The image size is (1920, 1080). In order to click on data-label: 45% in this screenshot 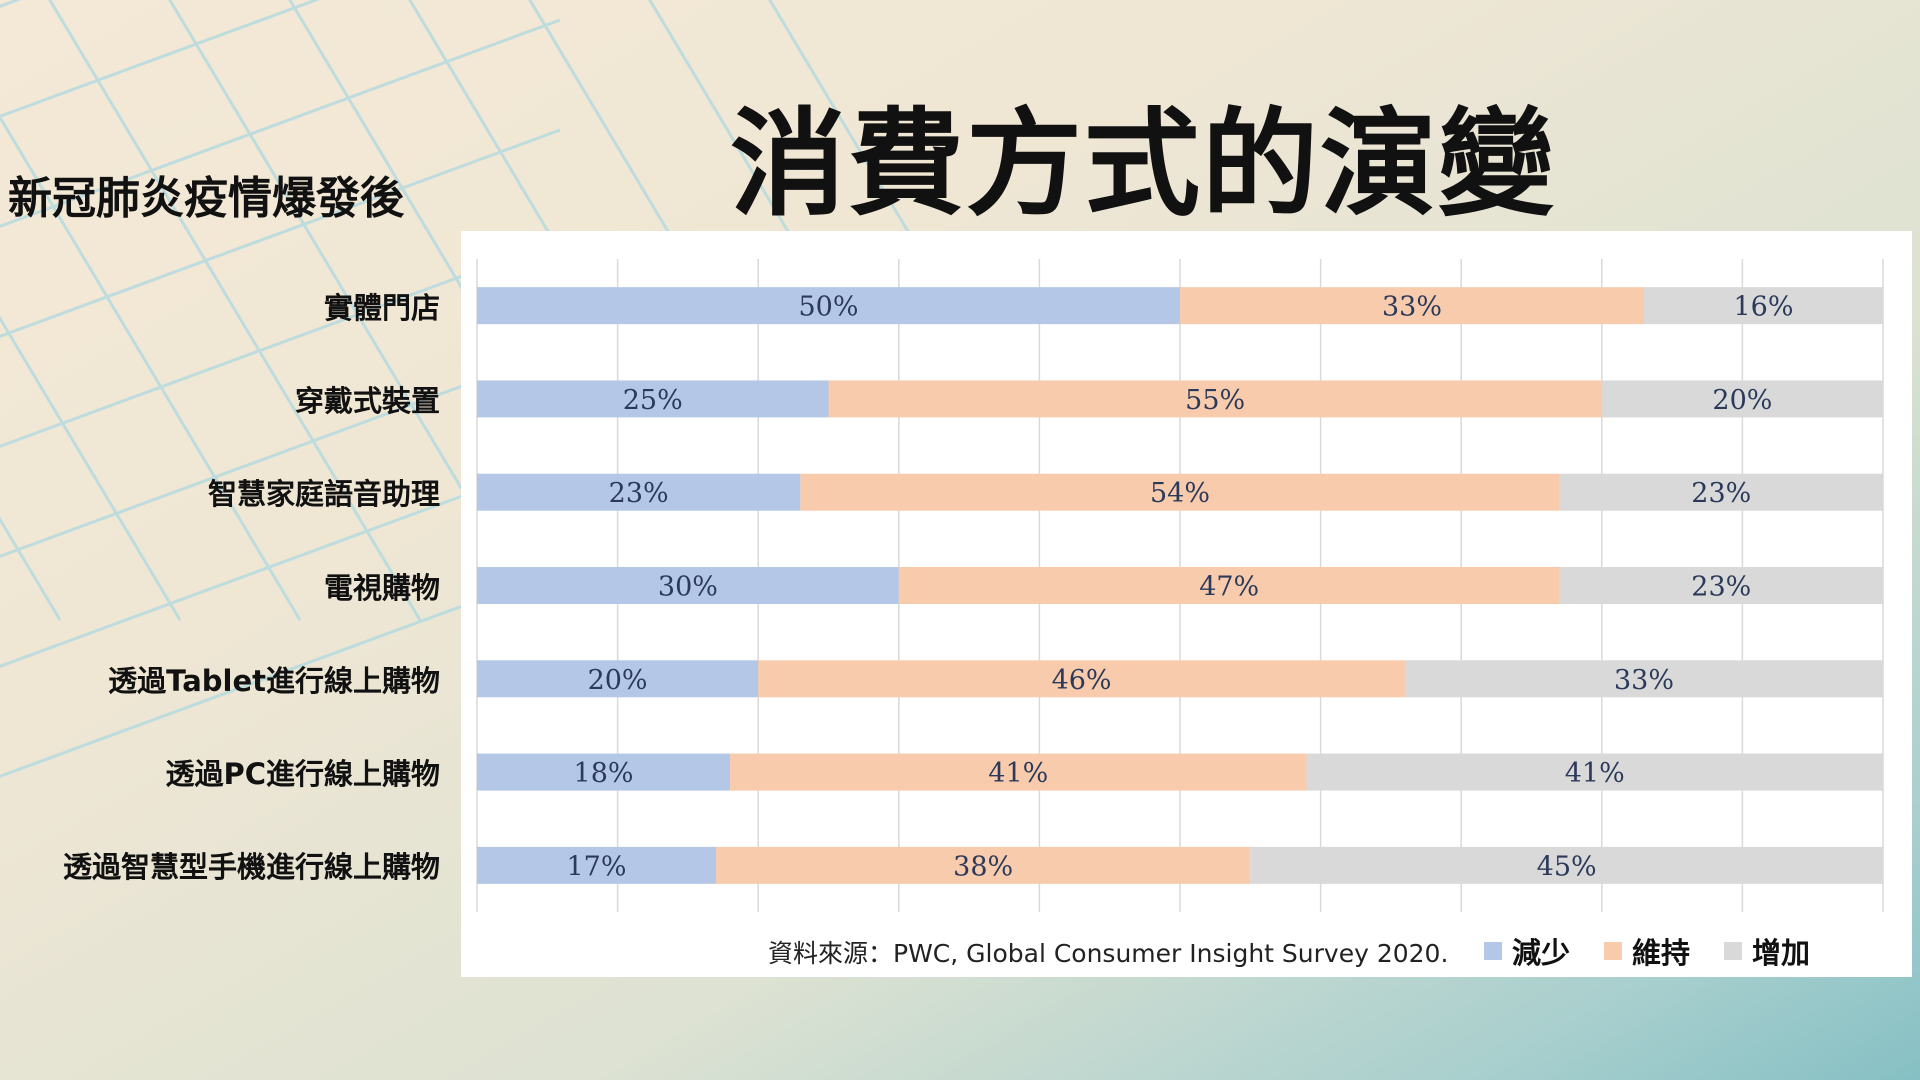, I will do `click(1567, 866)`.